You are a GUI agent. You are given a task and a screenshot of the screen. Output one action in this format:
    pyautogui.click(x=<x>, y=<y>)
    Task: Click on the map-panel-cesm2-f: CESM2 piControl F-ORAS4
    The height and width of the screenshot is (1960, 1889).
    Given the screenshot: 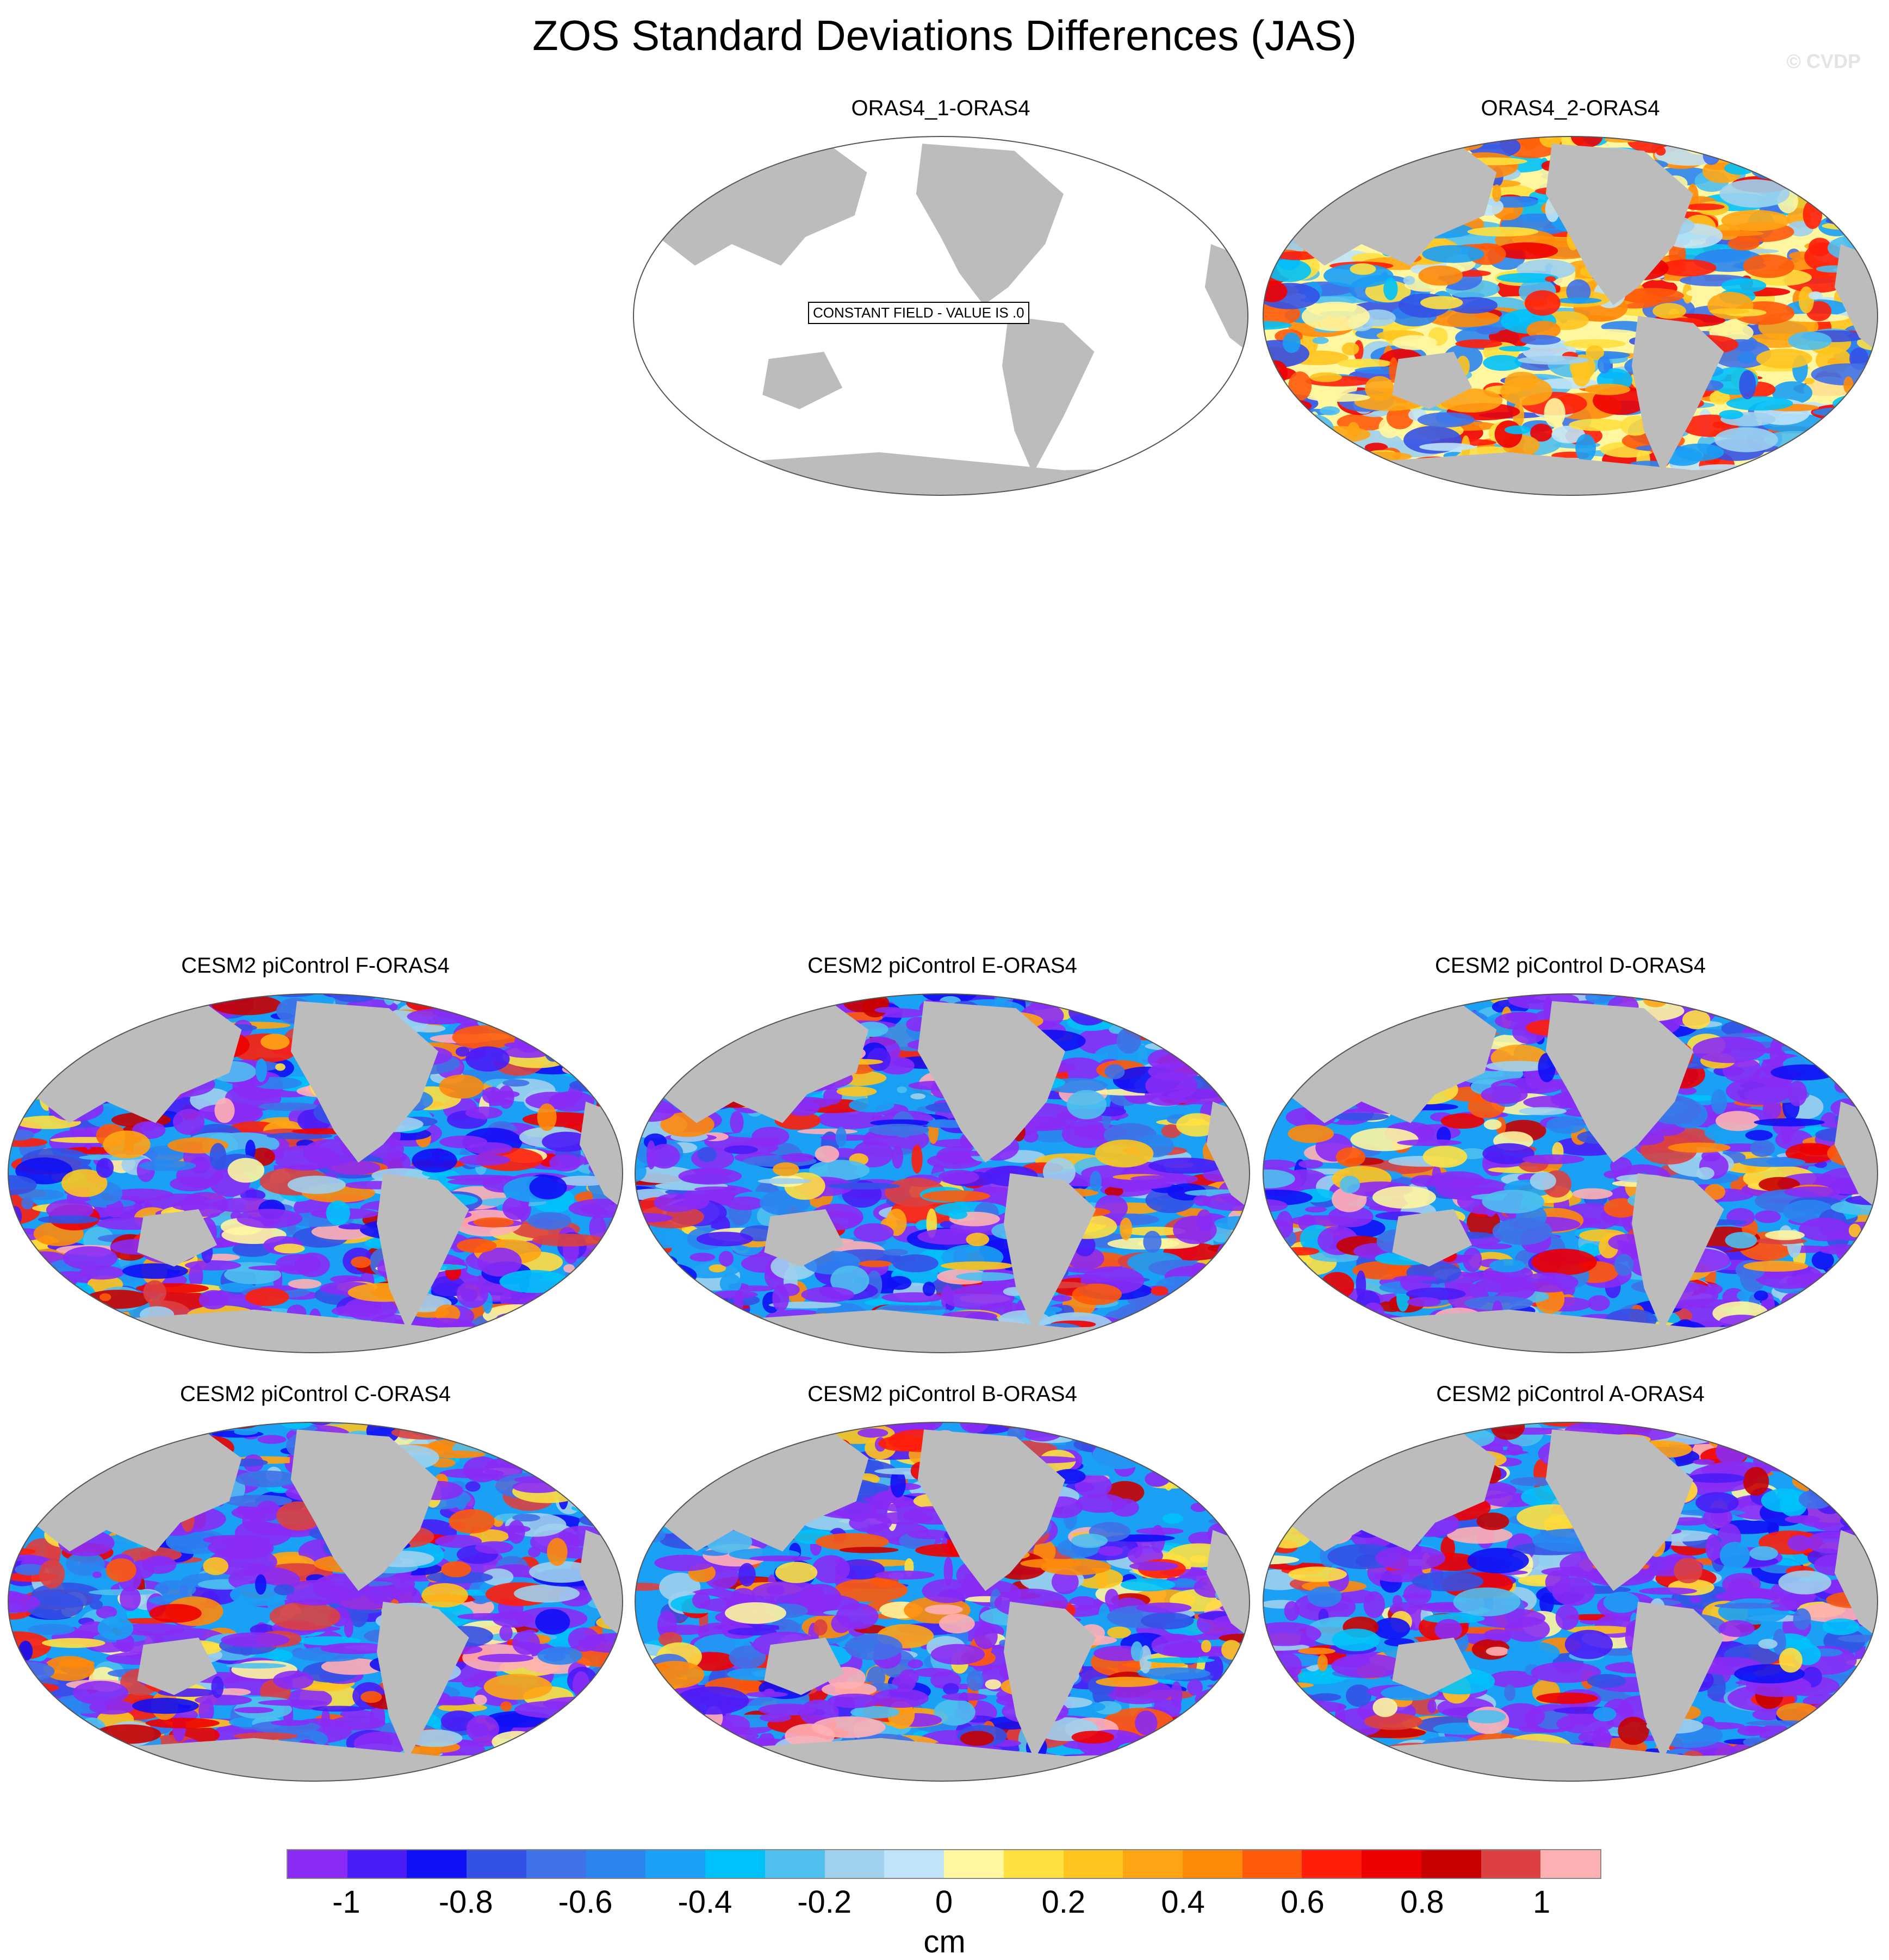 What is the action you would take?
    pyautogui.click(x=315, y=1159)
    